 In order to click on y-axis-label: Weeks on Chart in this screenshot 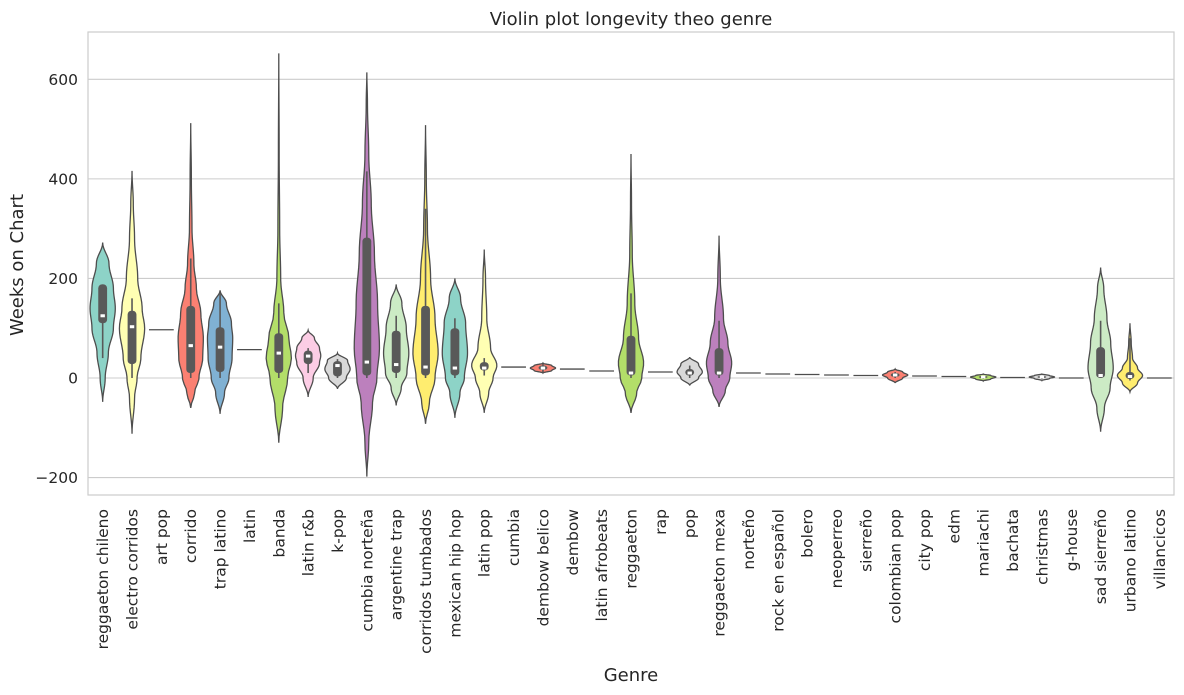, I will do `click(17, 265)`.